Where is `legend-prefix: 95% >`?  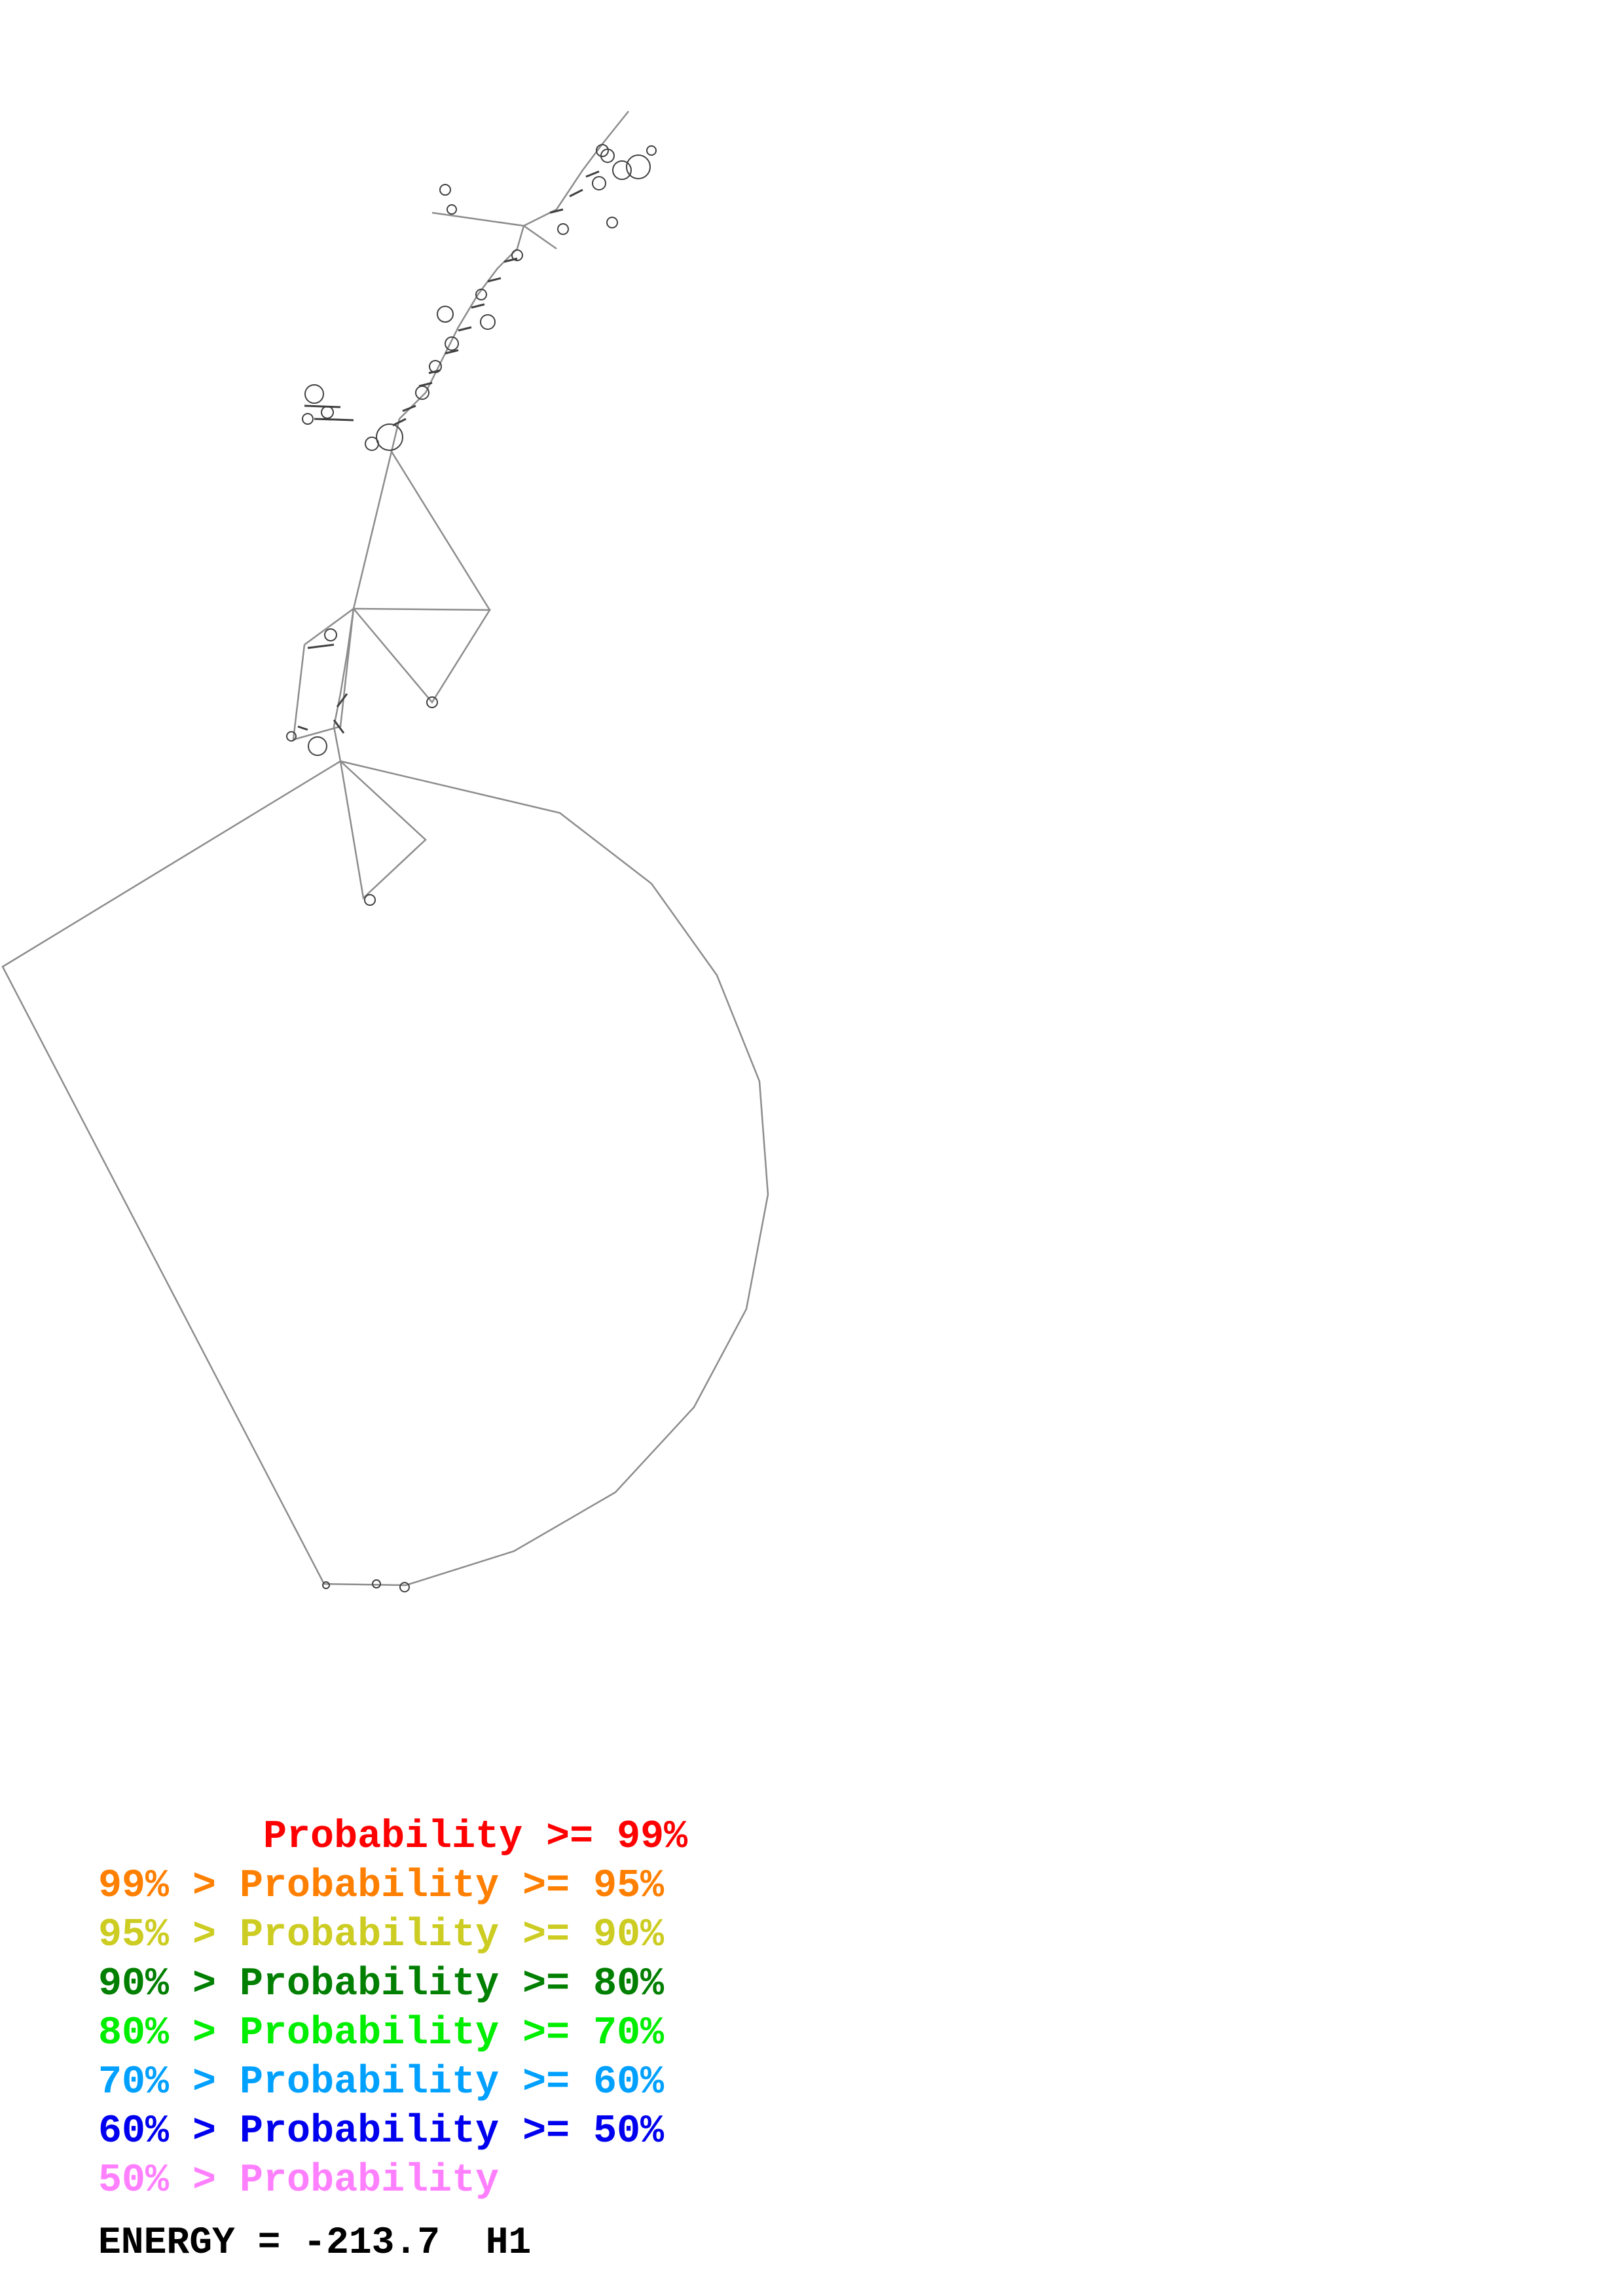 legend-prefix: 95% > is located at coordinates (169, 1935).